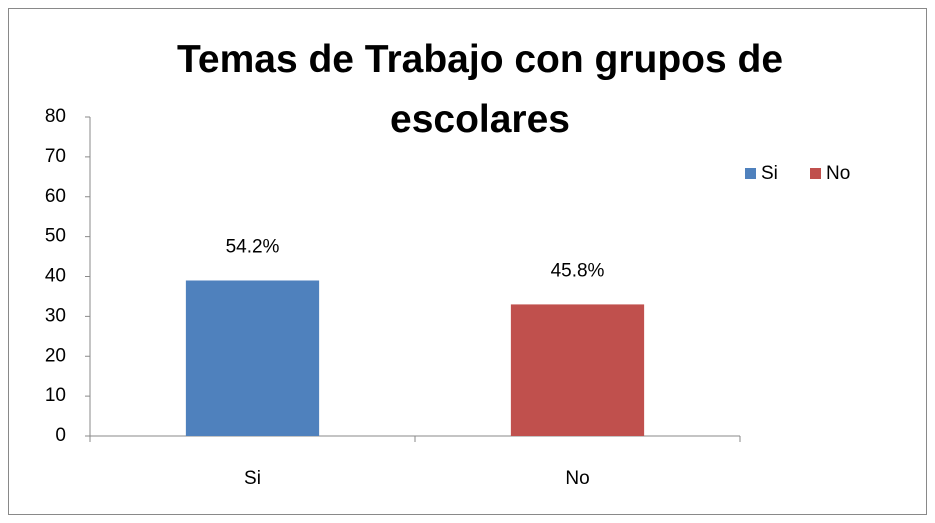 The width and height of the screenshot is (935, 523). I want to click on legend-label: Si, so click(769, 173).